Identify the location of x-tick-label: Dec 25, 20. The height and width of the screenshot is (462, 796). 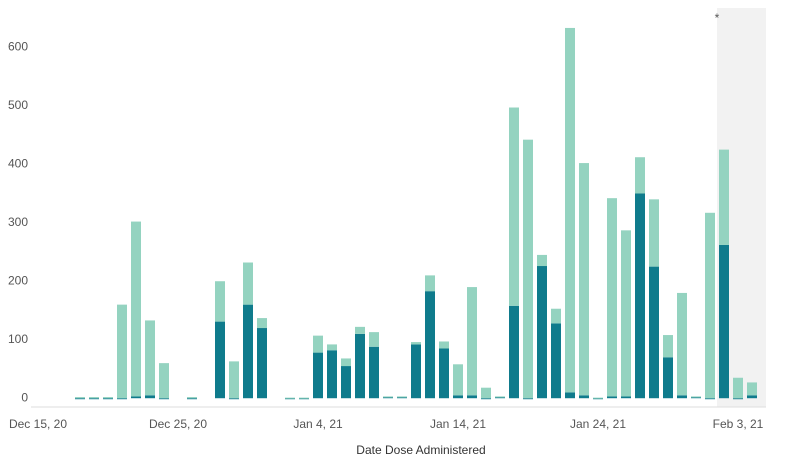
(178, 424).